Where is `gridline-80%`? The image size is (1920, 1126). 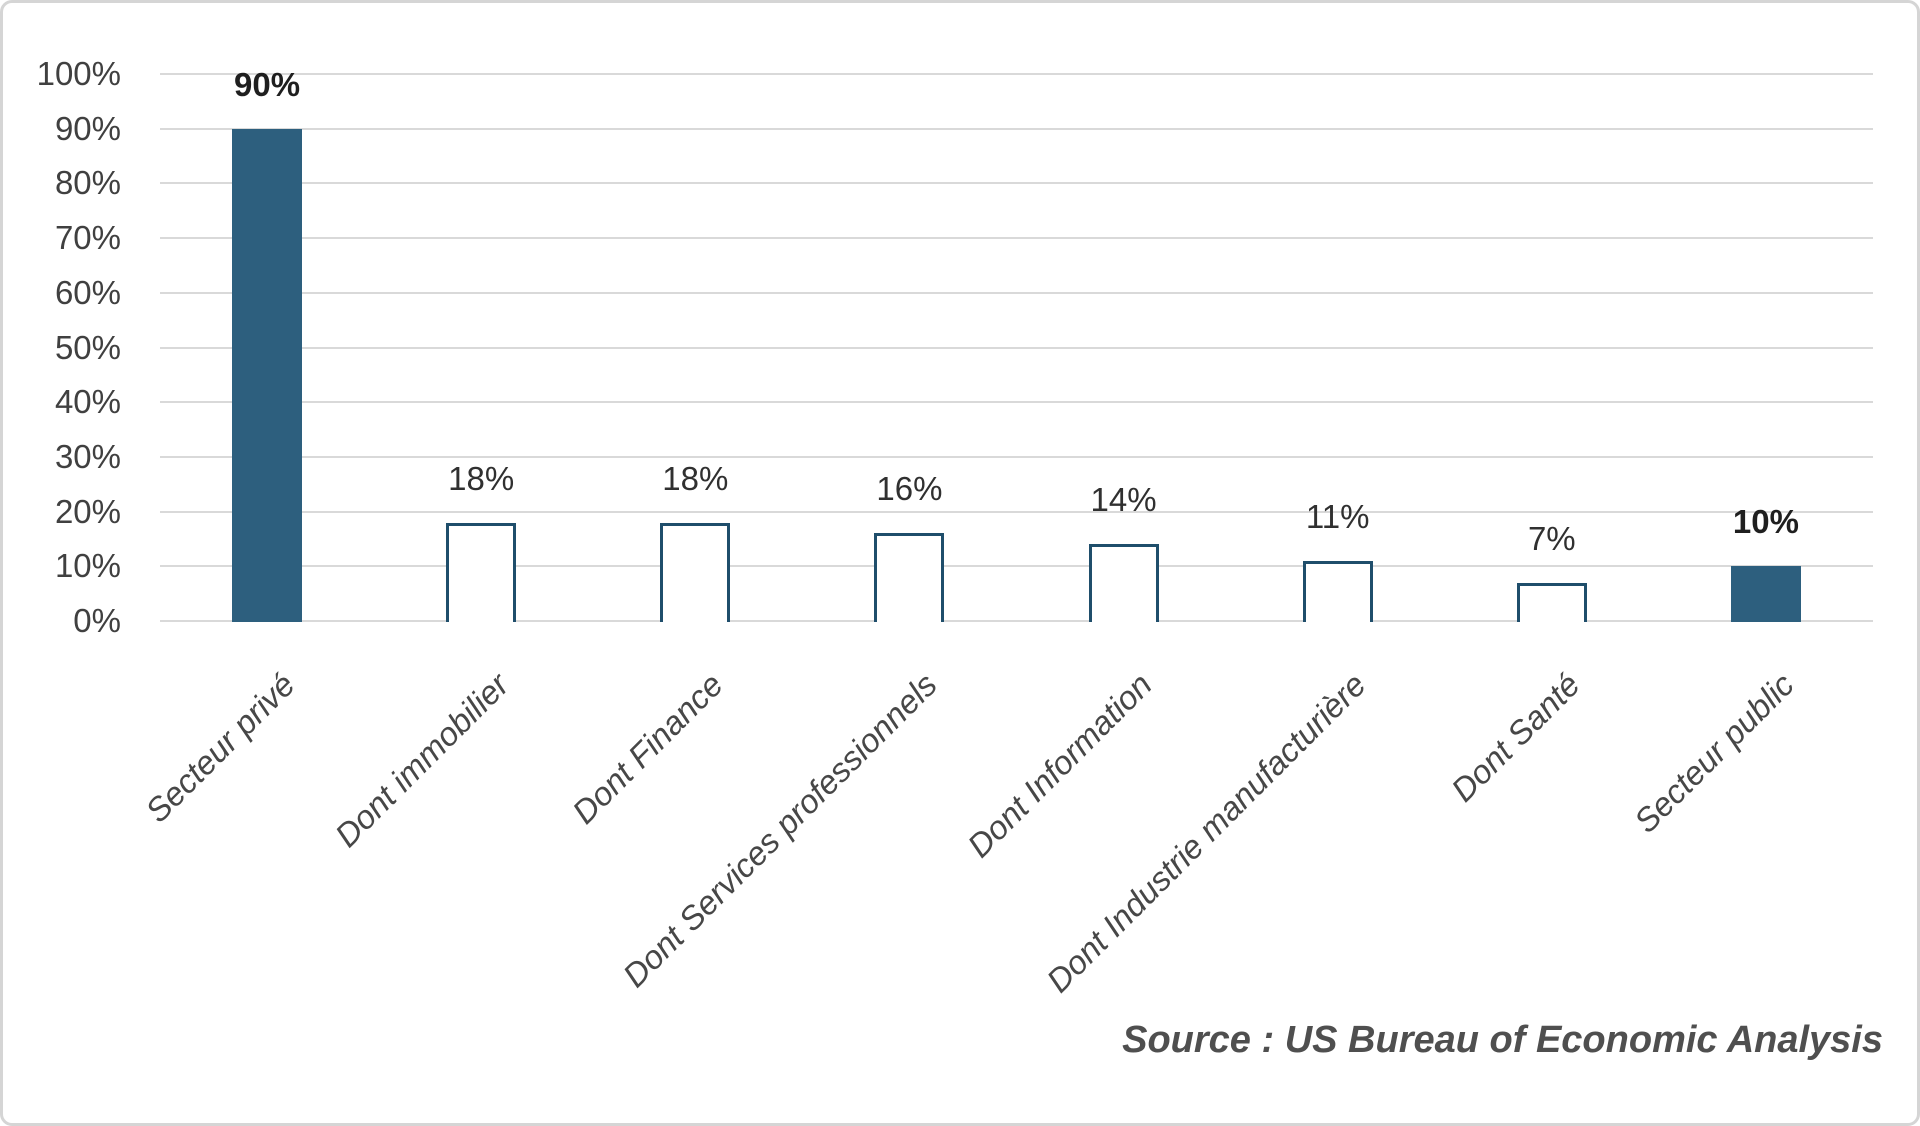
gridline-80% is located at coordinates (1016, 183).